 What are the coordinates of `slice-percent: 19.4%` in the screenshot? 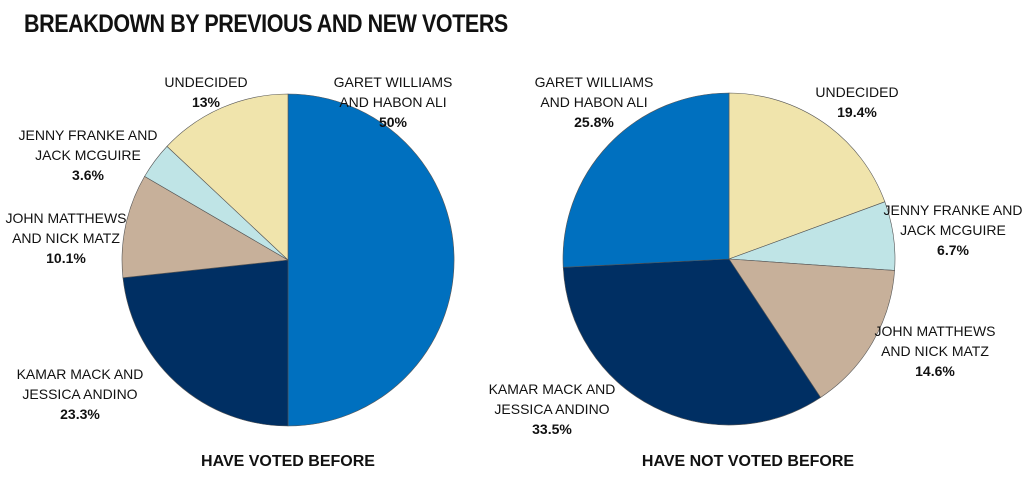 It's located at (857, 112).